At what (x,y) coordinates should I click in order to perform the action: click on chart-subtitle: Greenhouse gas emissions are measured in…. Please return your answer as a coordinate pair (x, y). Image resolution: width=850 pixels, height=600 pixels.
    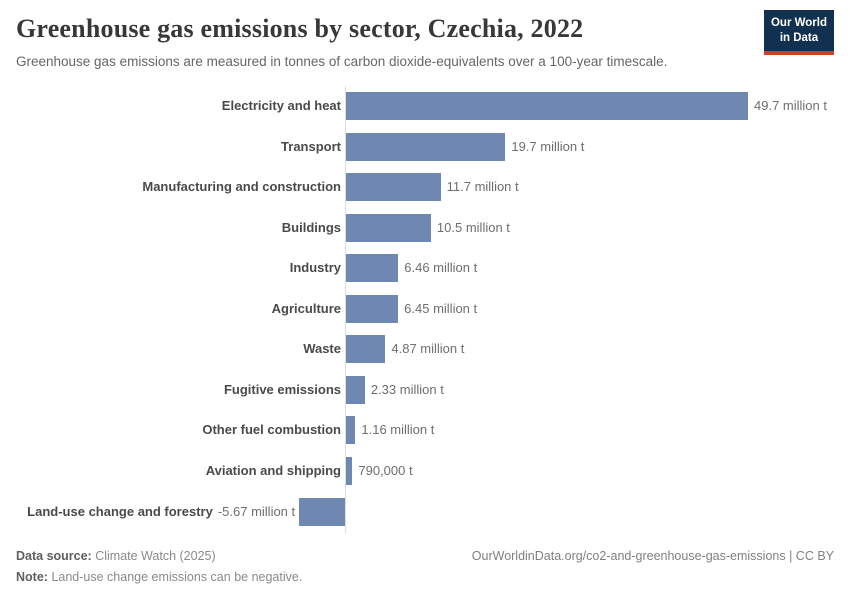
    Looking at the image, I should click on (342, 61).